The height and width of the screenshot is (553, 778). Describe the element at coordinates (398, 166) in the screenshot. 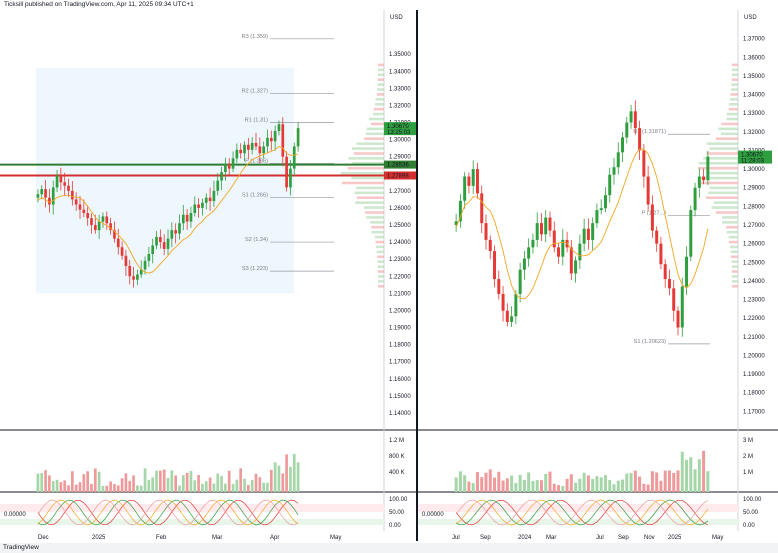

I see `support-price-label: 1.28536` at that location.